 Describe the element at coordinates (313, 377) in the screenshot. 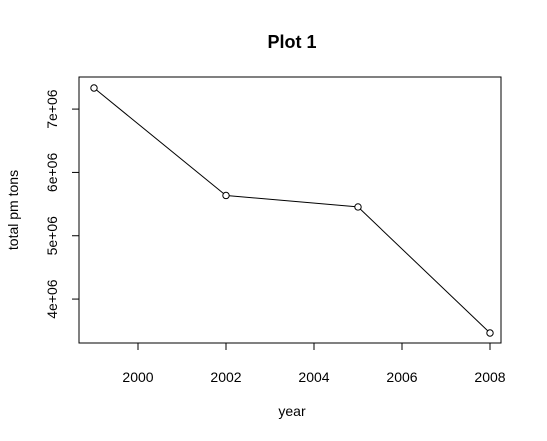

I see `x-tick-label: 2004` at that location.